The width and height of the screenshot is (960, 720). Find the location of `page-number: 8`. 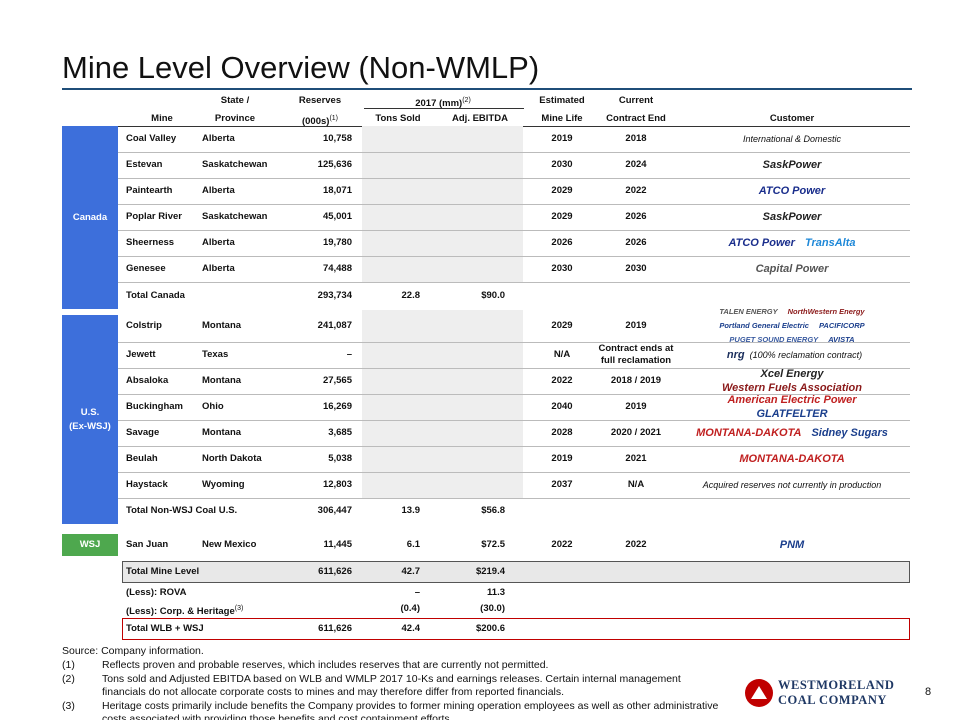

page-number: 8 is located at coordinates (928, 692).